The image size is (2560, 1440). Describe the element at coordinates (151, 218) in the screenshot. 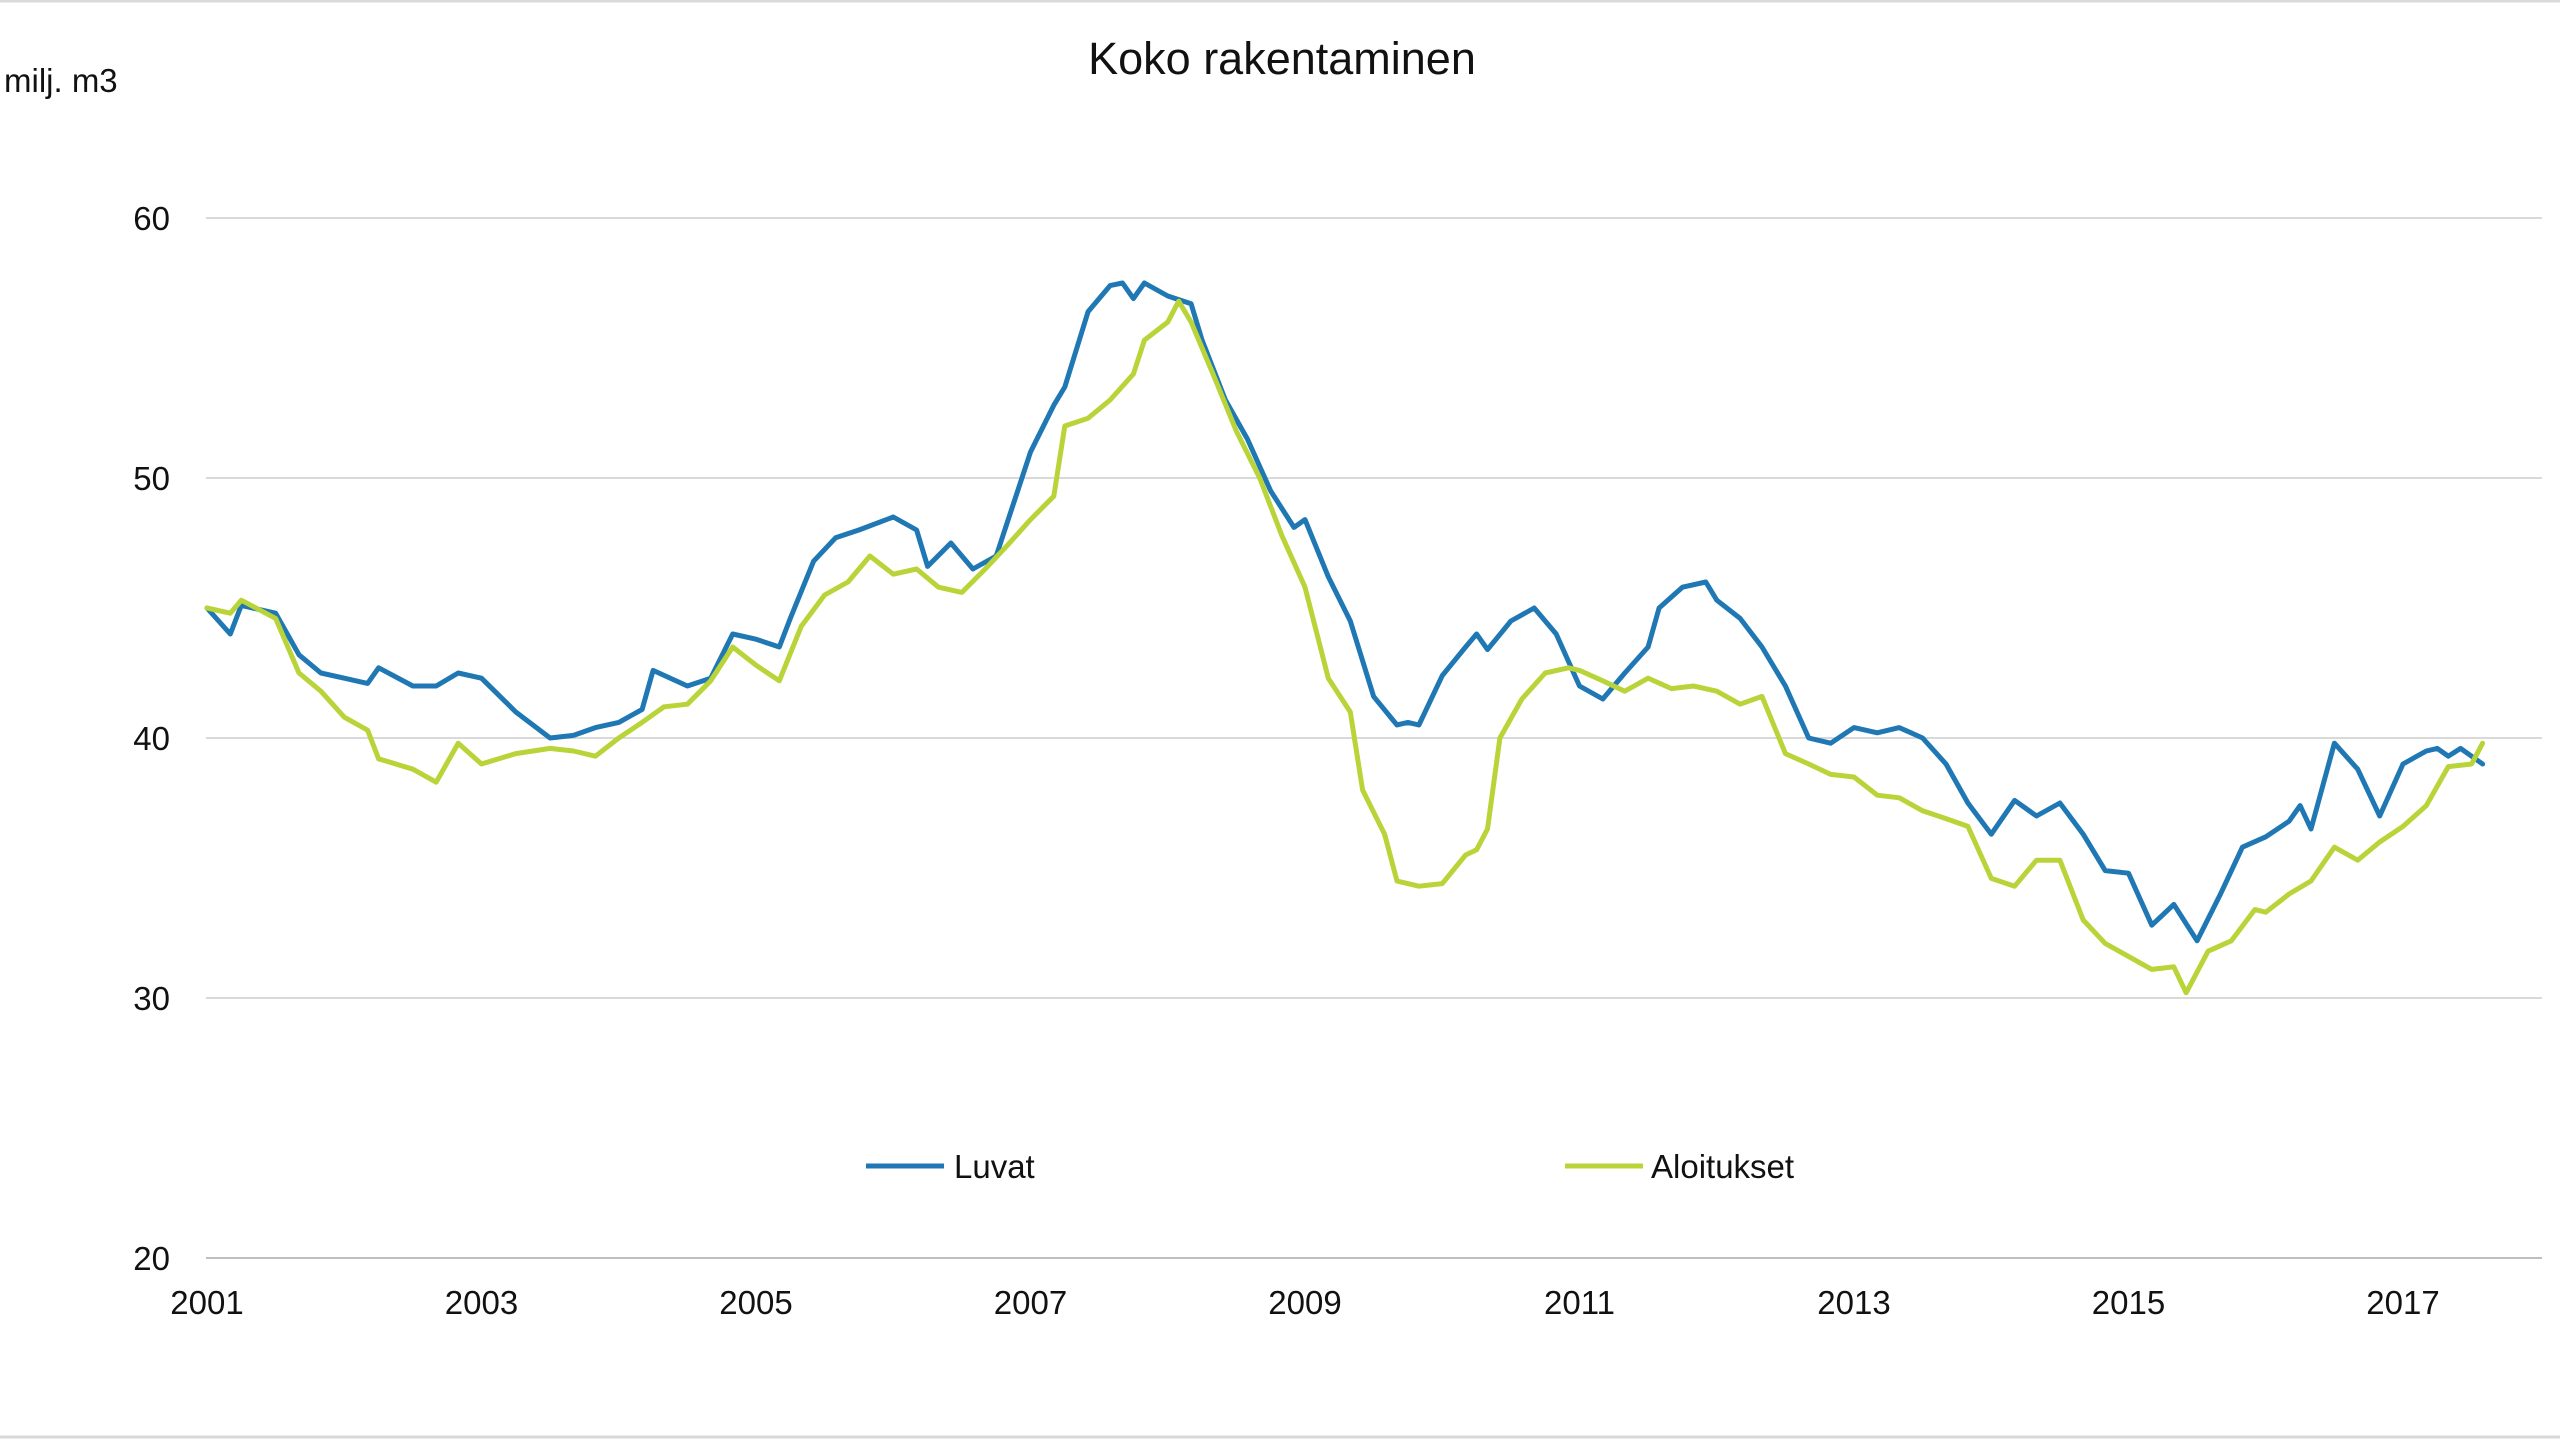

I see `y-tick-label: 60` at that location.